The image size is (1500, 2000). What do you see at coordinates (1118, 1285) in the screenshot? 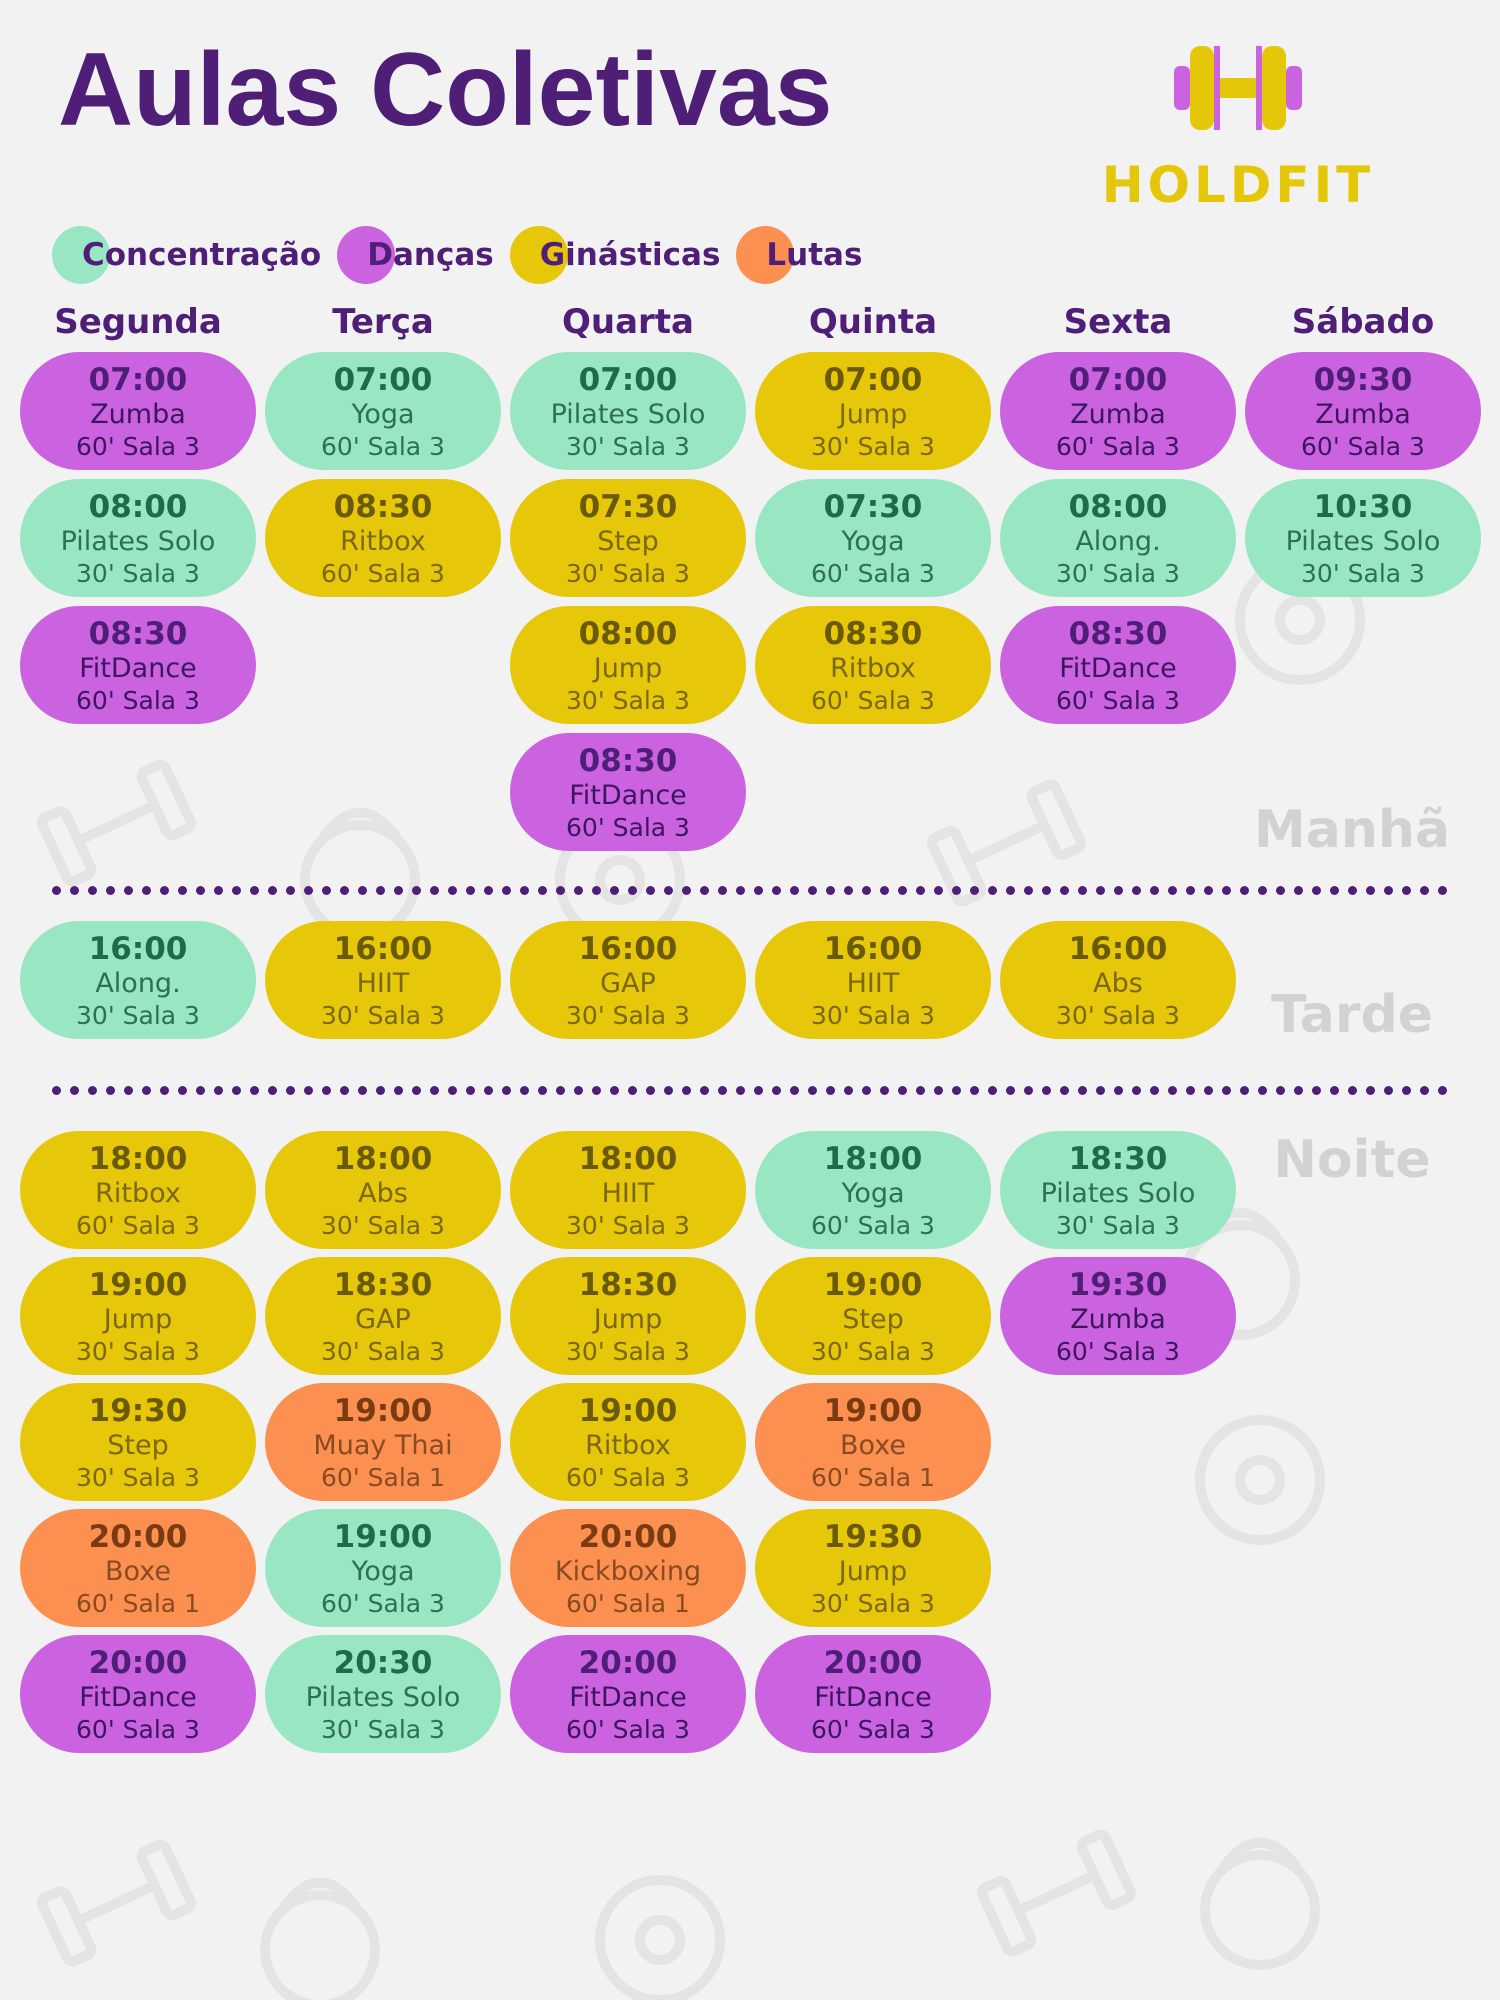
I see `class-time: 19:30` at bounding box center [1118, 1285].